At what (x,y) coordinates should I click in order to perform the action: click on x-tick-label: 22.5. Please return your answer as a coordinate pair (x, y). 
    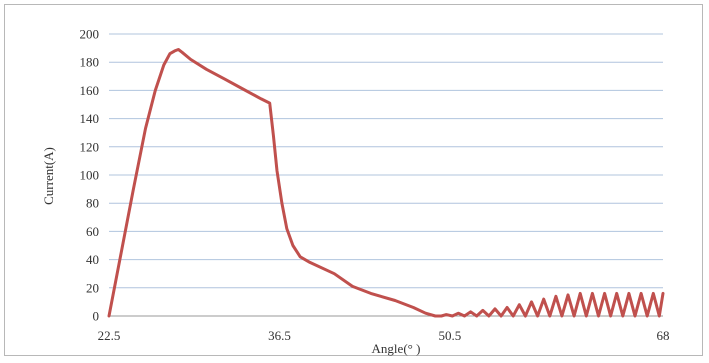
    Looking at the image, I should click on (109, 335).